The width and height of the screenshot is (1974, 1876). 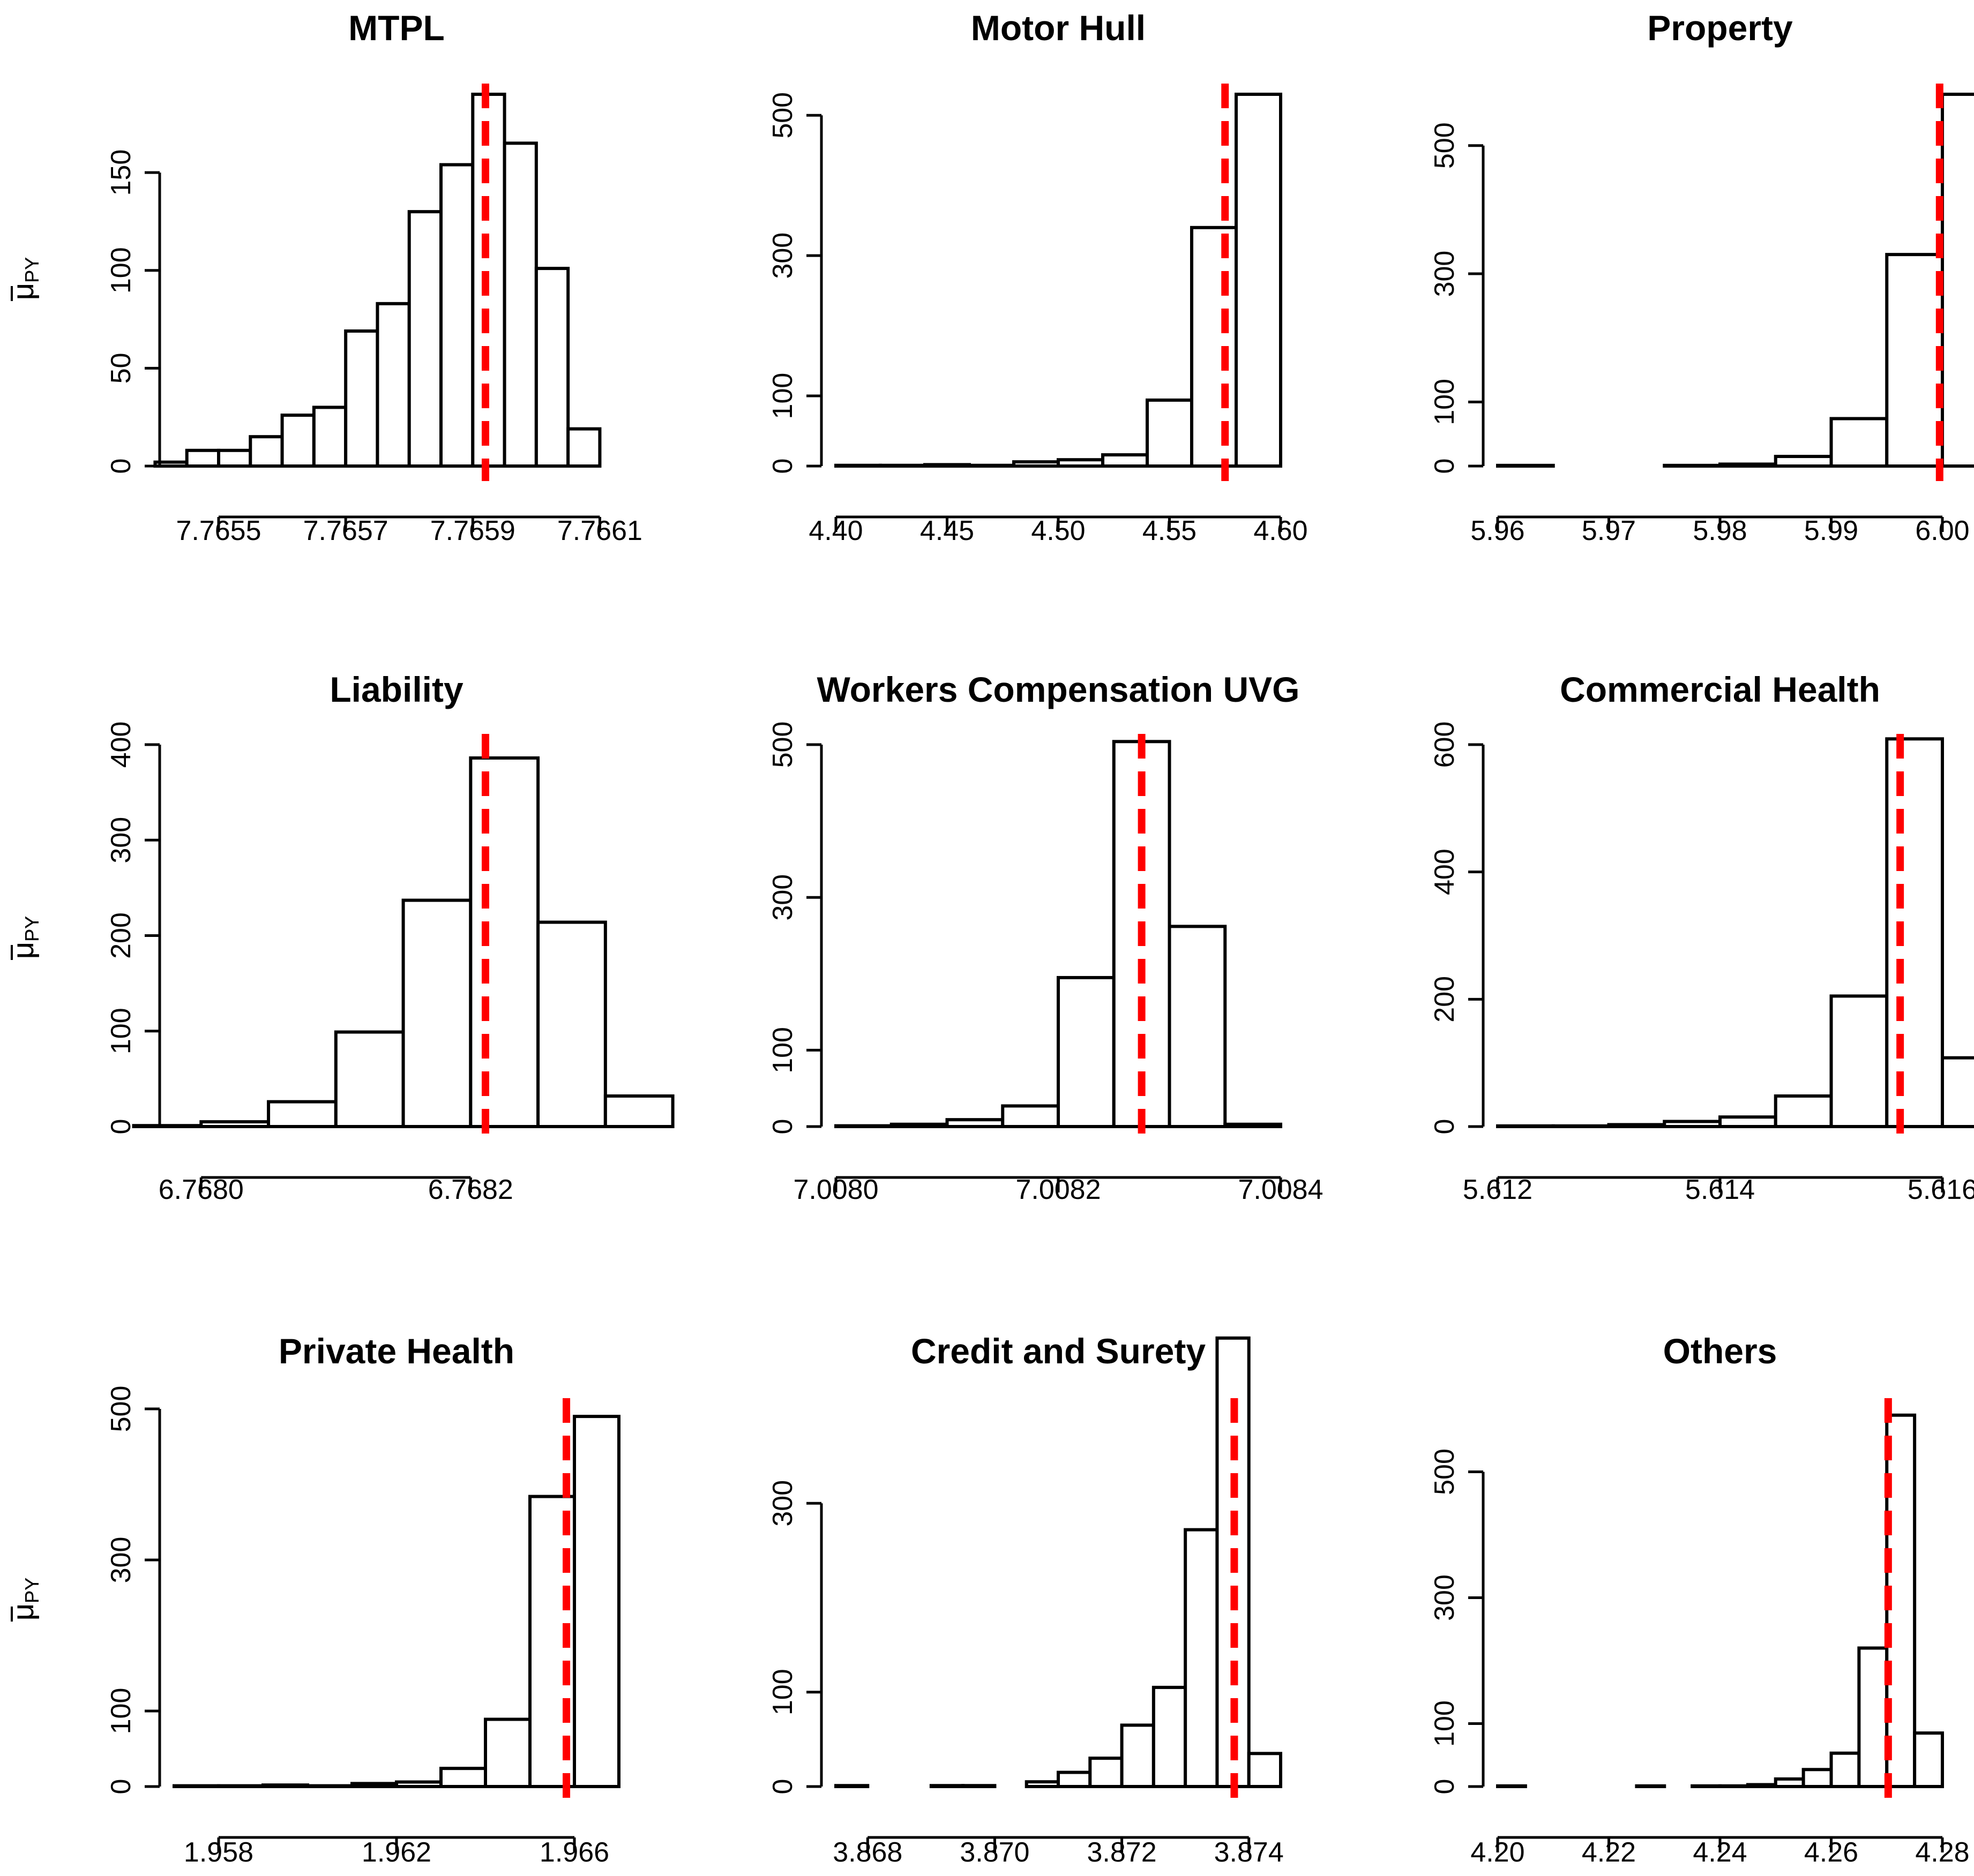 What do you see at coordinates (836, 530) in the screenshot?
I see `x-tick-label: 4.40` at bounding box center [836, 530].